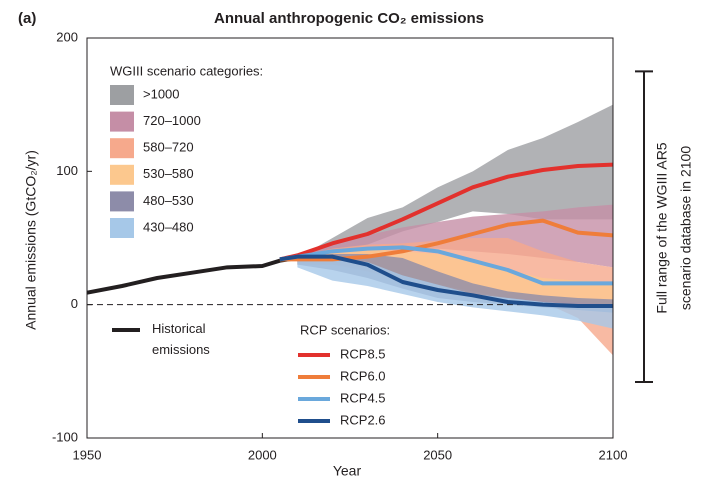 This screenshot has height=492, width=726. Describe the element at coordinates (74, 303) in the screenshot. I see `y-tick-label: 0` at that location.